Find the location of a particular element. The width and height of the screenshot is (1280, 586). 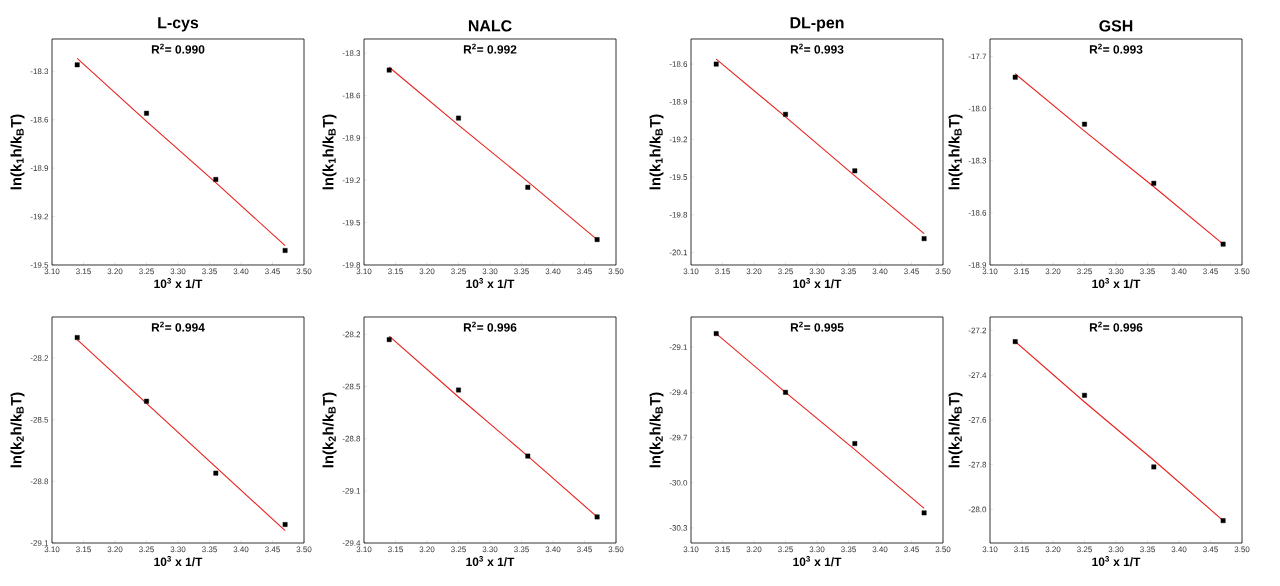

annotation: R$^{2}$= 0.995 is located at coordinates (817, 326).